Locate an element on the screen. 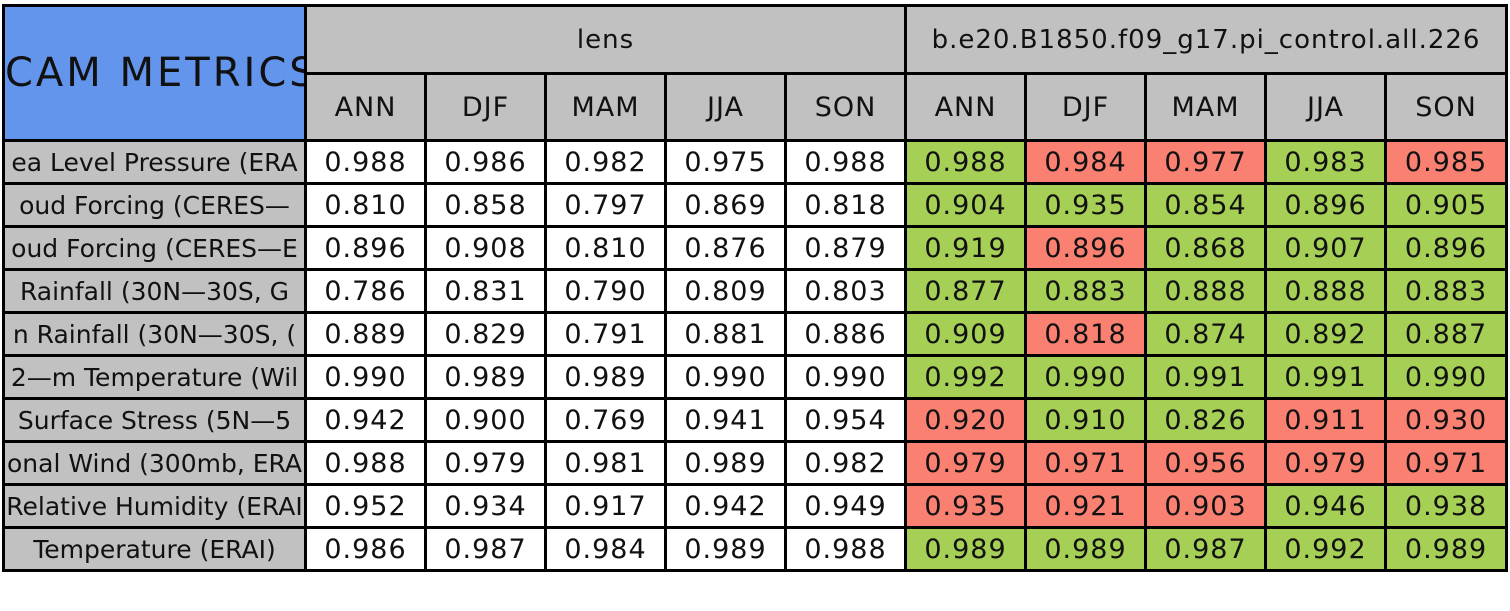 This screenshot has width=1510, height=611. lens-value-cell: 0.949 is located at coordinates (845, 506).